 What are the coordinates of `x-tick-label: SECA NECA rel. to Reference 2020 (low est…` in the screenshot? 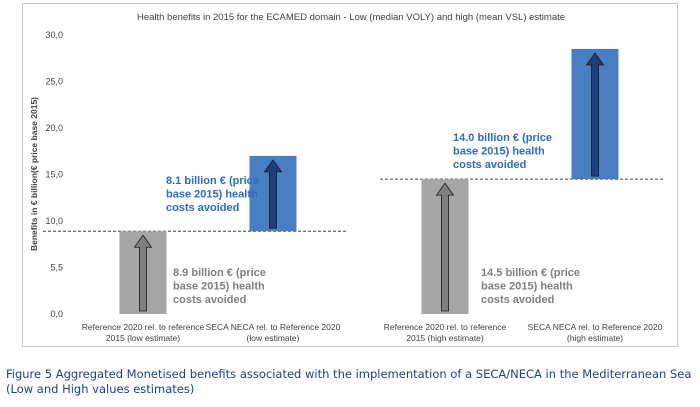 It's located at (273, 332).